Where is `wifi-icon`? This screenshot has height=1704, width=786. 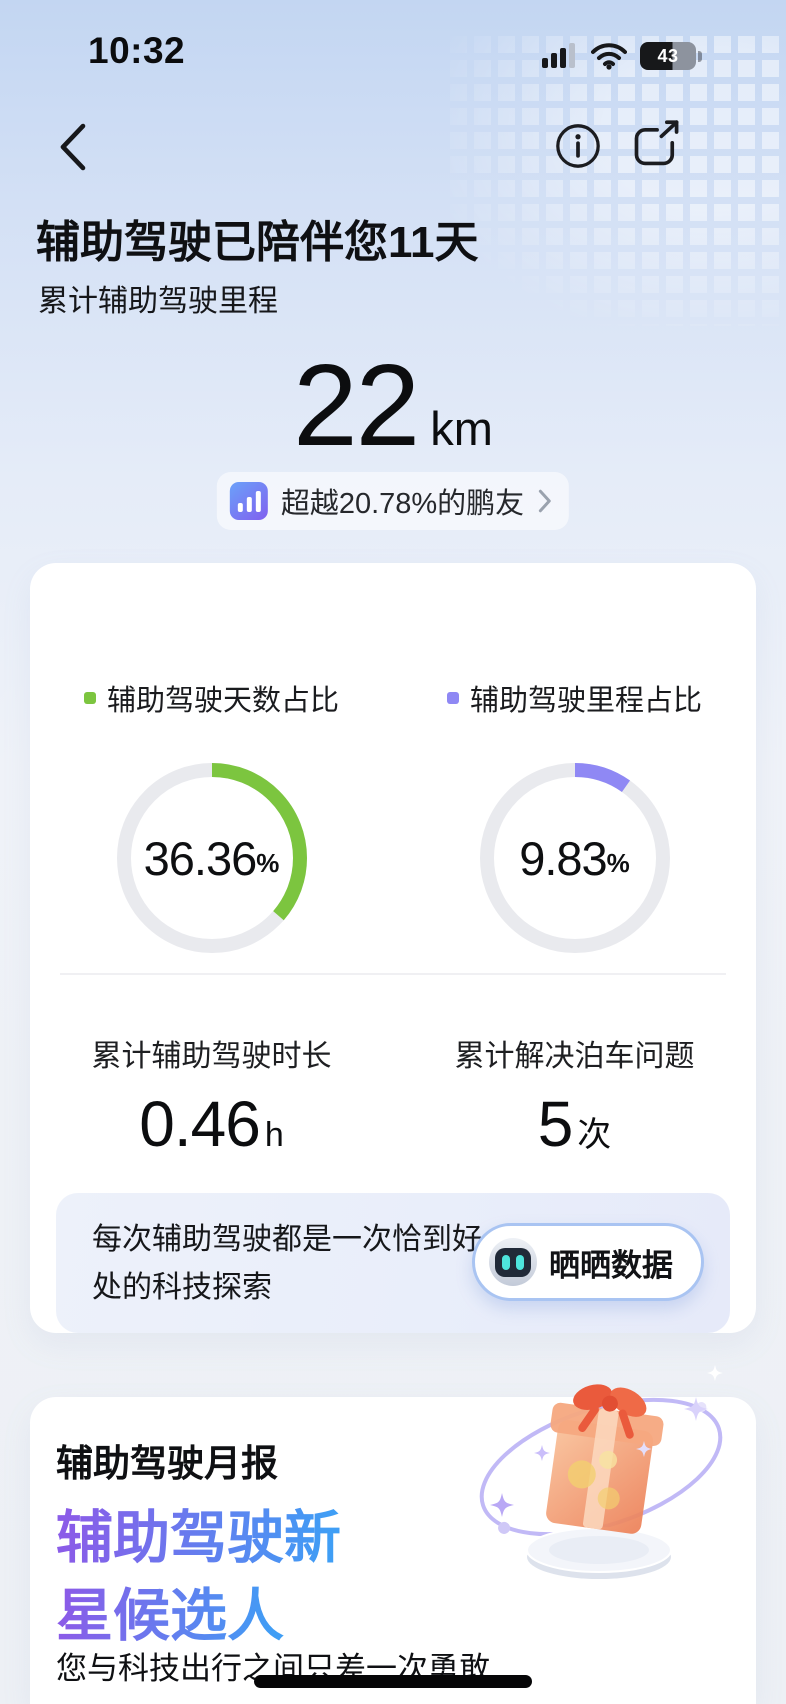
wifi-icon is located at coordinates (609, 56).